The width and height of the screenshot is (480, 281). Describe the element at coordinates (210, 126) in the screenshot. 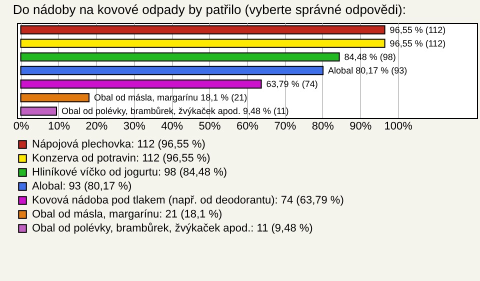

I see `x-tick-label: 50%` at that location.